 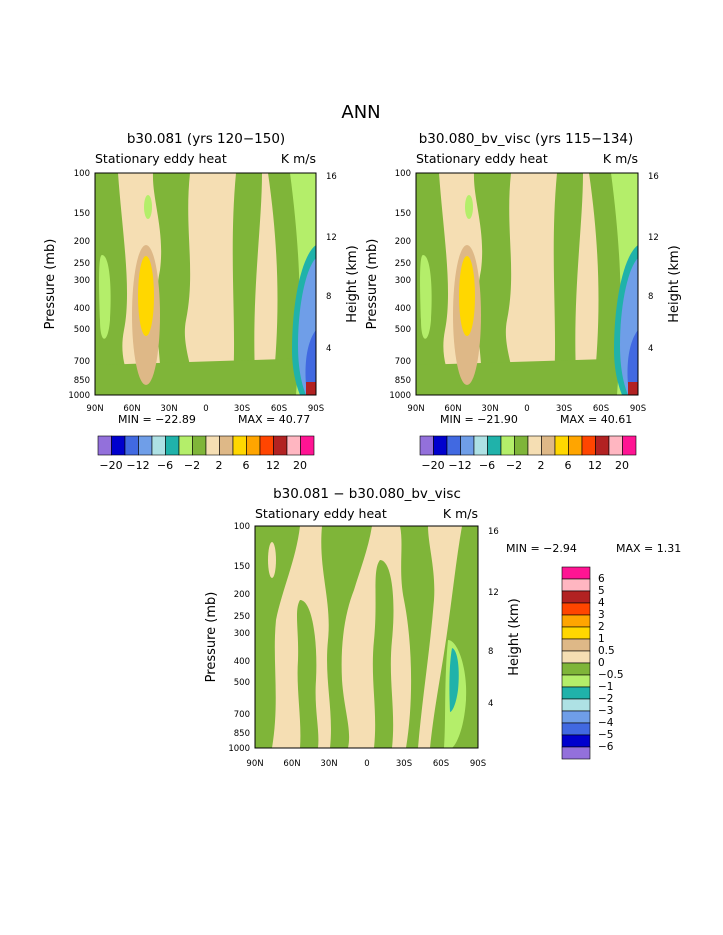 I want to click on panel1-subtitle-left: Stationary eddy heat, so click(x=161, y=158).